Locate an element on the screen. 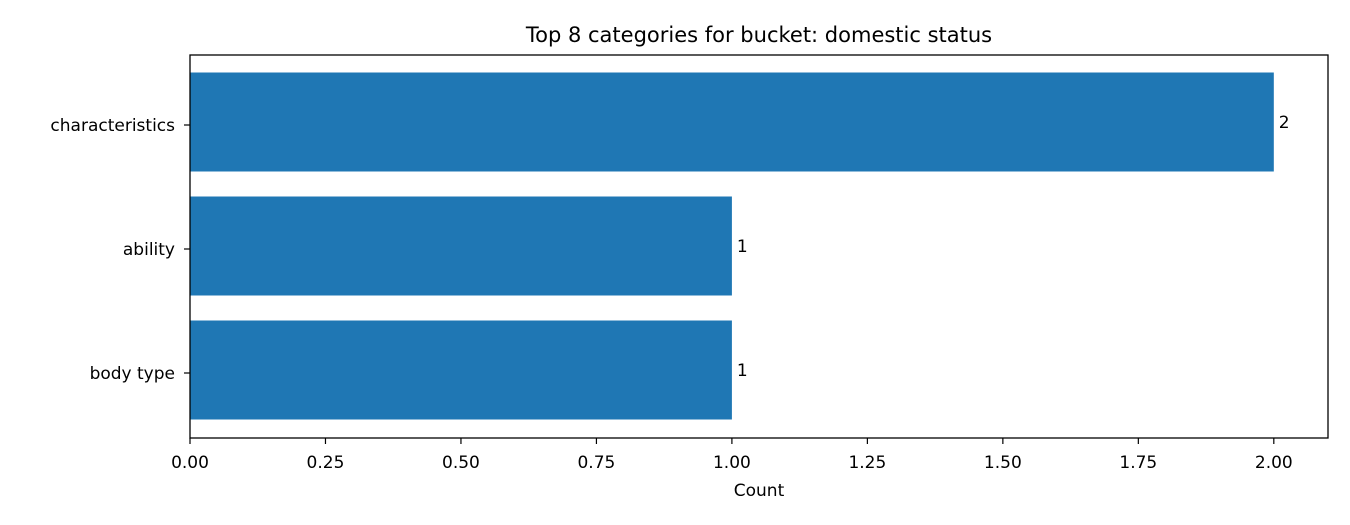 The width and height of the screenshot is (1350, 525). y-axis-ticks: characteristics ability body type is located at coordinates (120, 250).